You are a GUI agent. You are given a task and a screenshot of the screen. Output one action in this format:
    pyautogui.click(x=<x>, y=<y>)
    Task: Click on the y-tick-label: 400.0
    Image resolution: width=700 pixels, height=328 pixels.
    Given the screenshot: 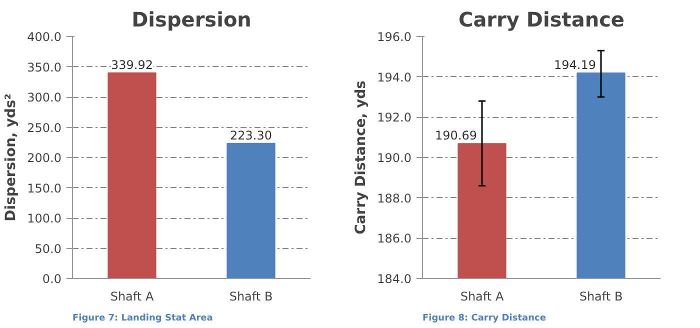 What is the action you would take?
    pyautogui.click(x=44, y=37)
    